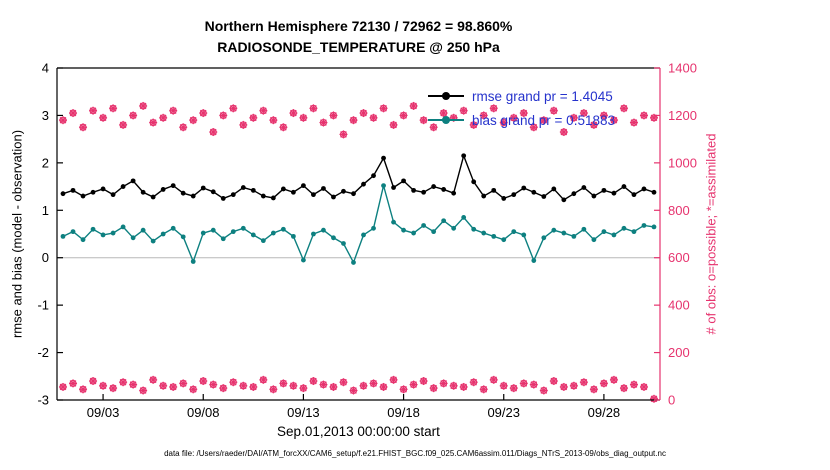  Describe the element at coordinates (446, 96) in the screenshot. I see `legend-line-sample-rmse` at that location.